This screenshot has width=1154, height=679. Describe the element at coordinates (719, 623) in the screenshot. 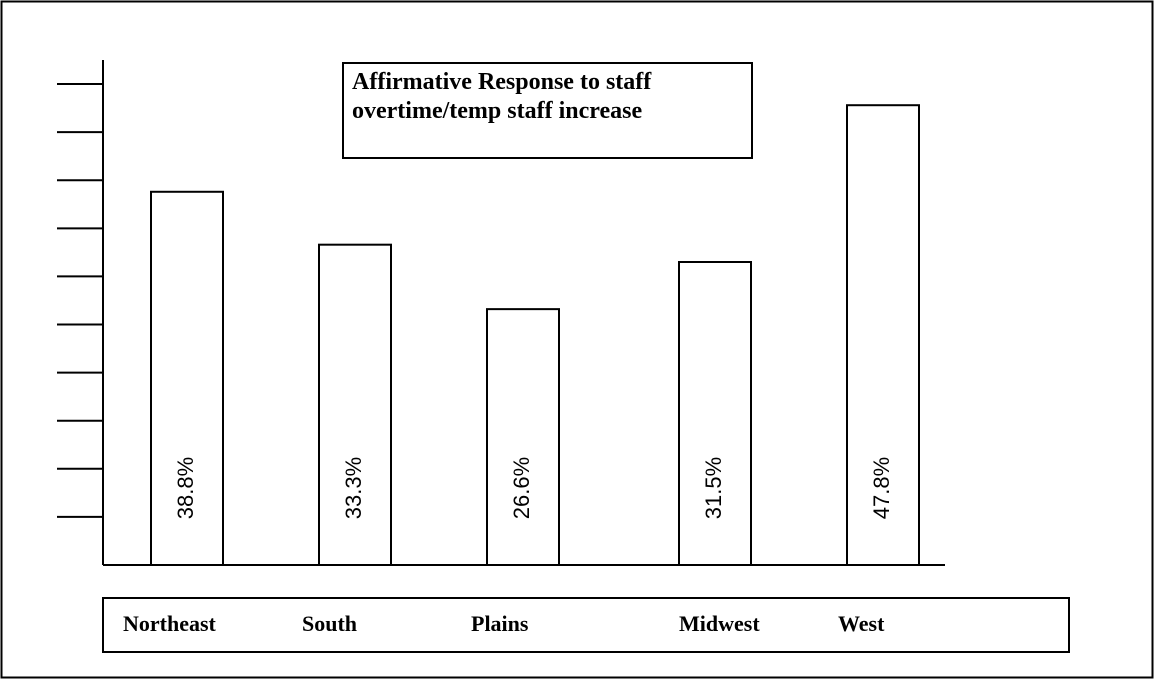

I see `x-tick-label: Midwest` at that location.